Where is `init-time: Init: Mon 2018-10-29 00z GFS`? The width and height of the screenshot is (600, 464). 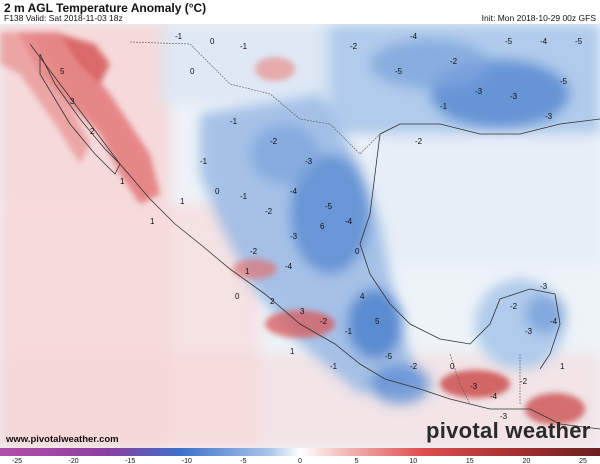
init-time: Init: Mon 2018-10-29 00z GFS is located at coordinates (538, 18).